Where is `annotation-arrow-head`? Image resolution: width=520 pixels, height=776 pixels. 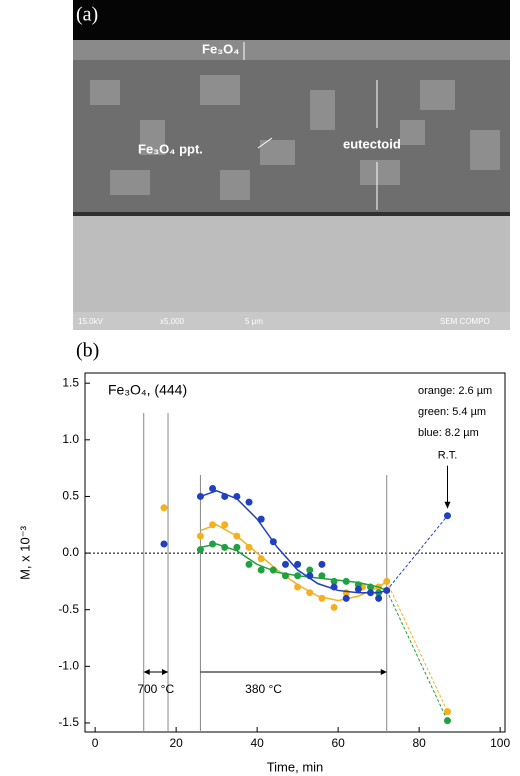 annotation-arrow-head is located at coordinates (447, 505).